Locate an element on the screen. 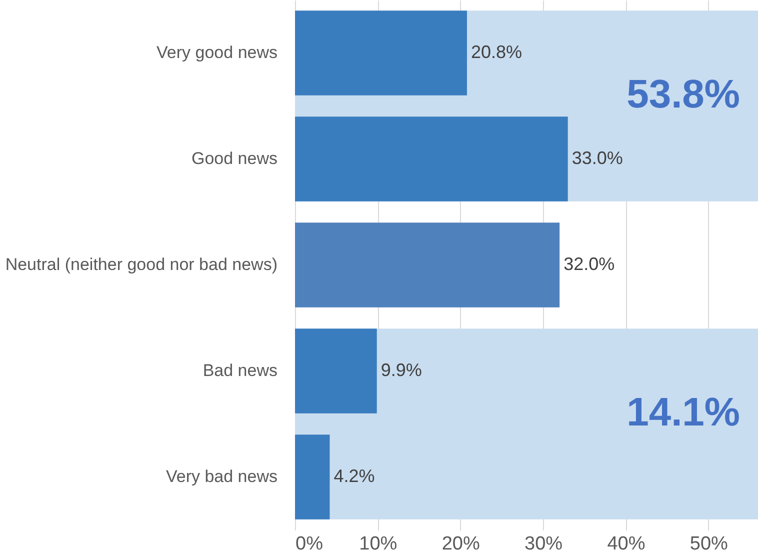  x-tick-label: 20% is located at coordinates (461, 544).